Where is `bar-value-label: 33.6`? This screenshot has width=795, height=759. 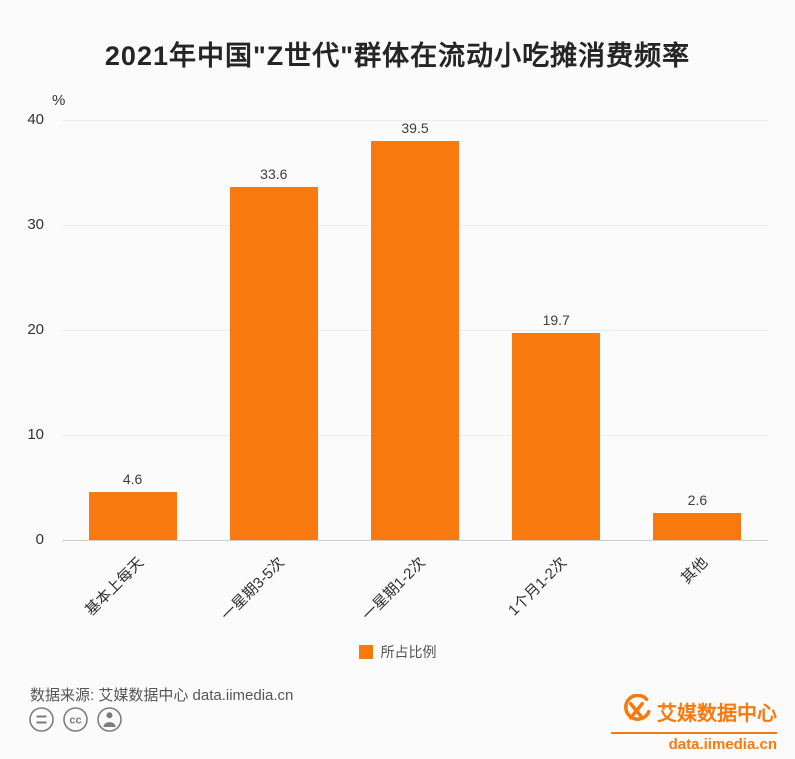
bar-value-label: 33.6 is located at coordinates (274, 174).